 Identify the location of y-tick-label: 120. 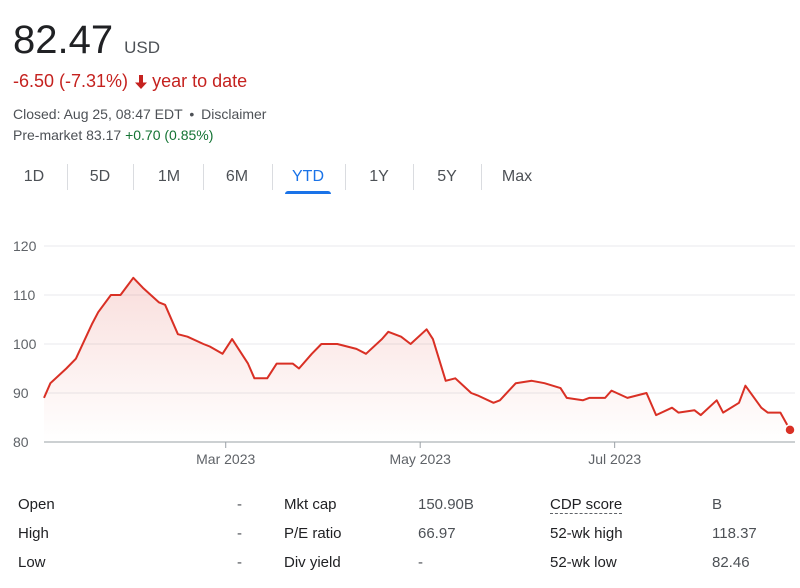
(25, 246).